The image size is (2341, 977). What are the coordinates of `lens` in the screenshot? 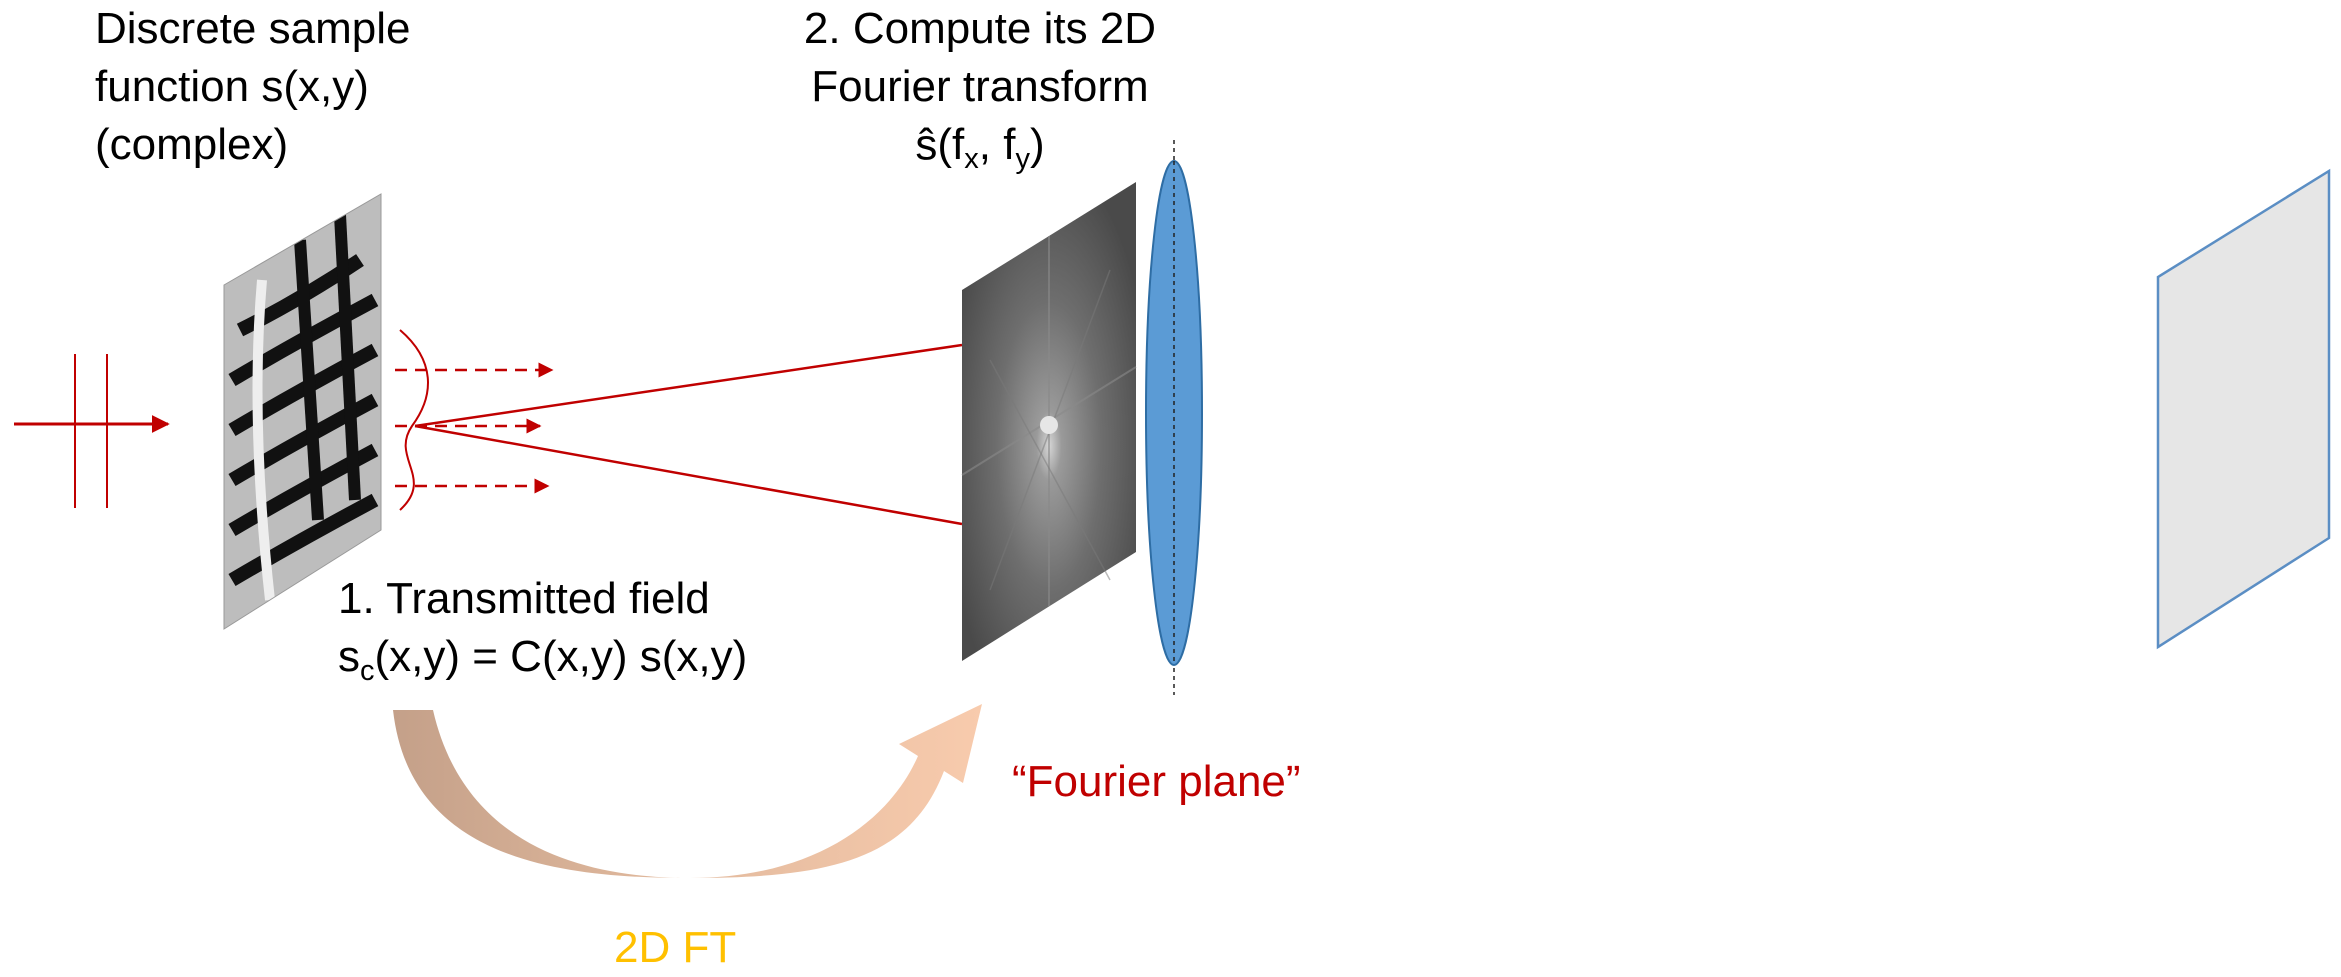 It's located at (1174, 417).